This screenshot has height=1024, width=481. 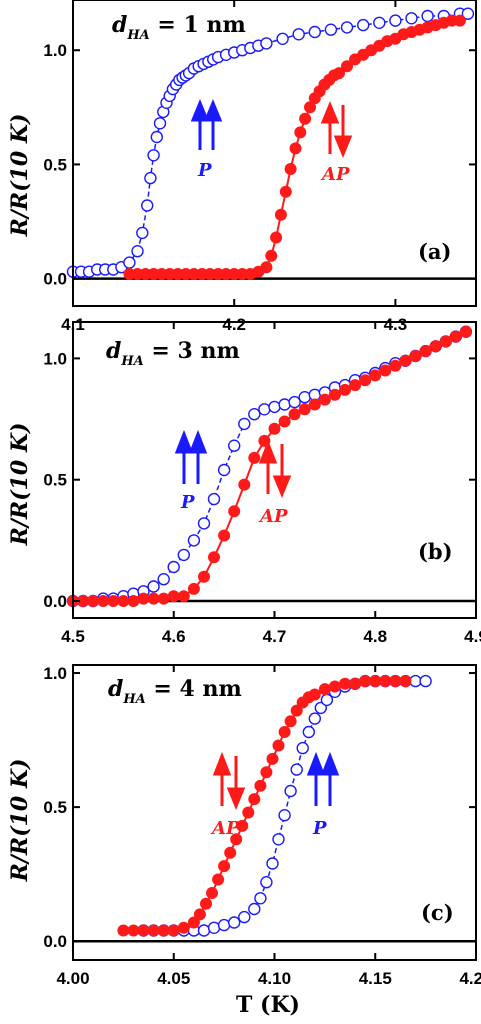 What do you see at coordinates (179, 27) in the screenshot?
I see `annotation-a: dHA = 1 nm` at bounding box center [179, 27].